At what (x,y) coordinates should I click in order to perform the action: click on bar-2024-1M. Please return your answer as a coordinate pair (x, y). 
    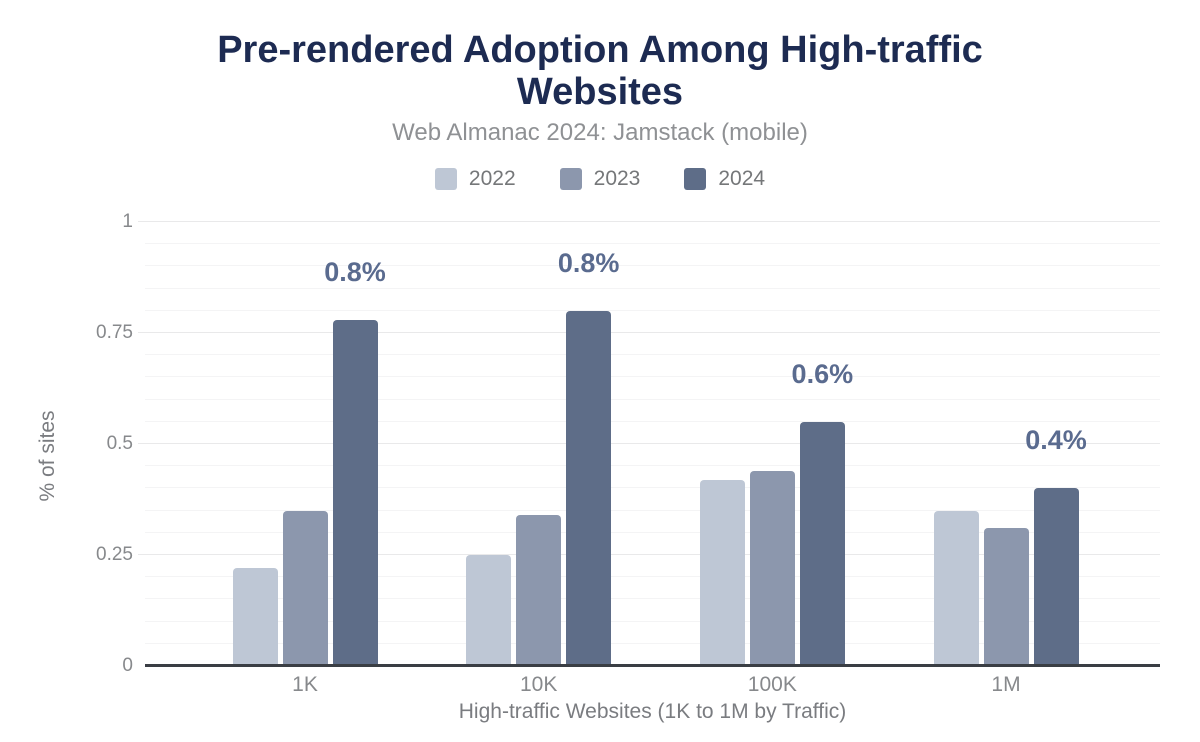
    Looking at the image, I should click on (1056, 577).